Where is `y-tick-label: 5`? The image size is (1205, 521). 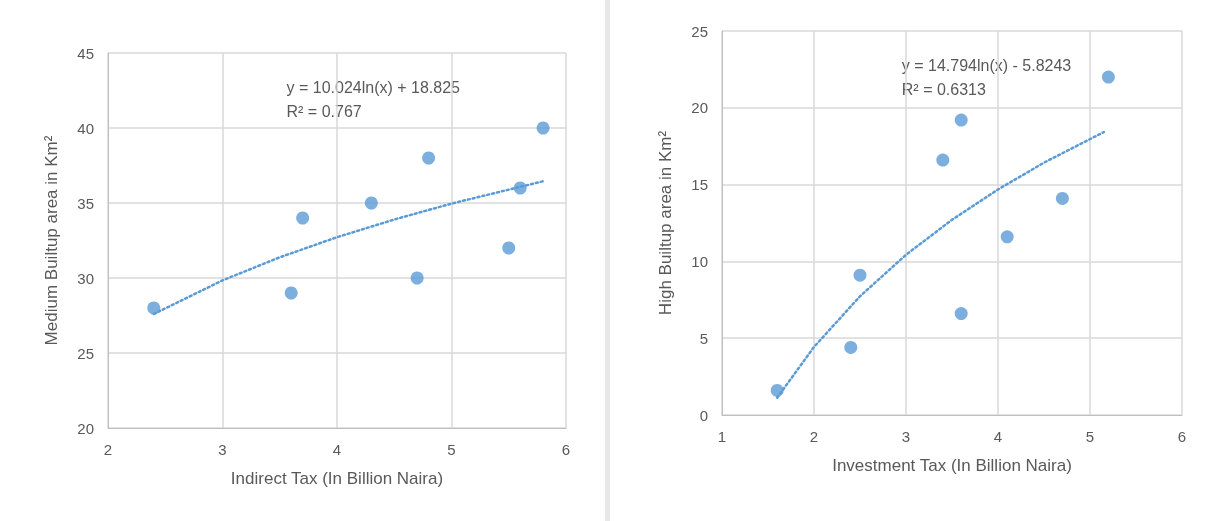
y-tick-label: 5 is located at coordinates (703, 338).